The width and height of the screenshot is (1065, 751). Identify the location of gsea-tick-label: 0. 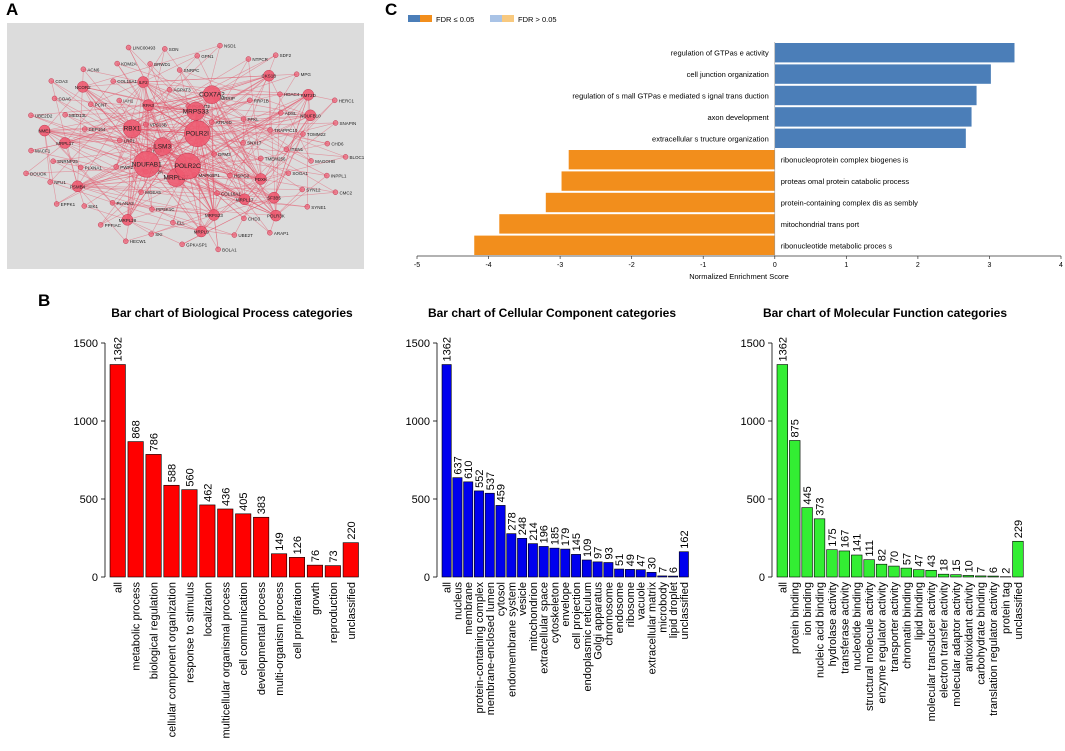
(775, 265).